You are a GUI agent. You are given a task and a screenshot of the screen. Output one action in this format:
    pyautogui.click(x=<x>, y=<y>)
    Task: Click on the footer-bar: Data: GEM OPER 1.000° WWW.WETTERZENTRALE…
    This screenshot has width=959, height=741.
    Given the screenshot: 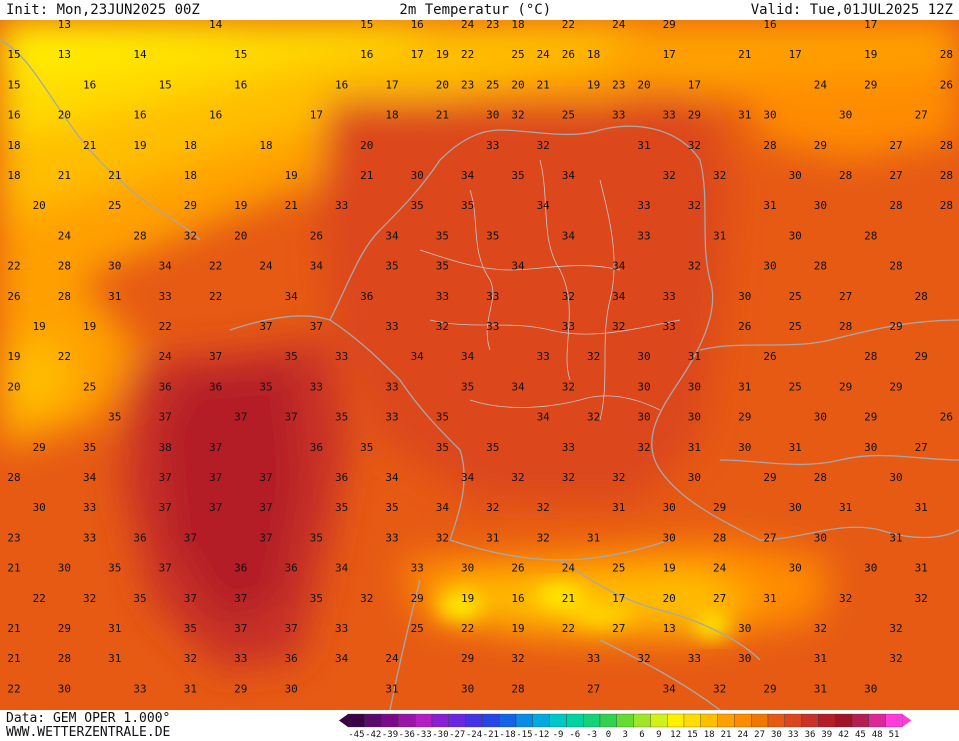 What is the action you would take?
    pyautogui.click(x=479, y=725)
    